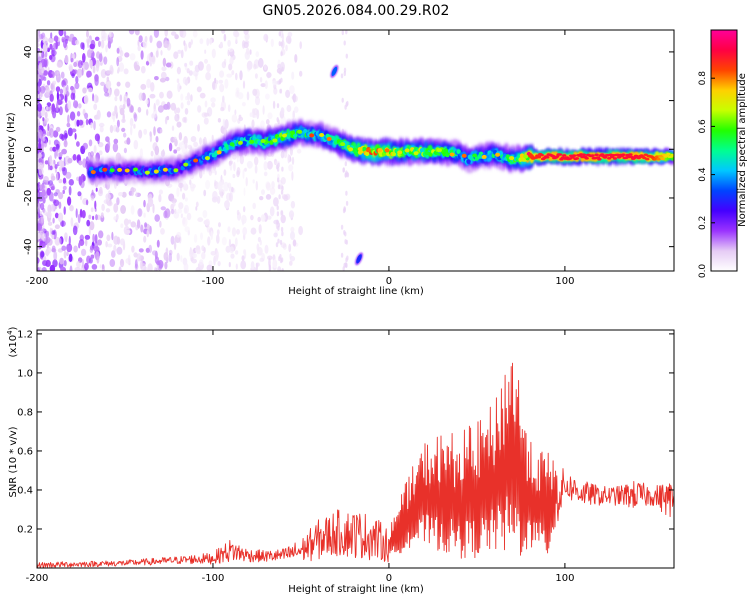 This screenshot has height=600, width=750. What do you see at coordinates (12, 341) in the screenshot?
I see `snr-scale-factor: (x104)` at bounding box center [12, 341].